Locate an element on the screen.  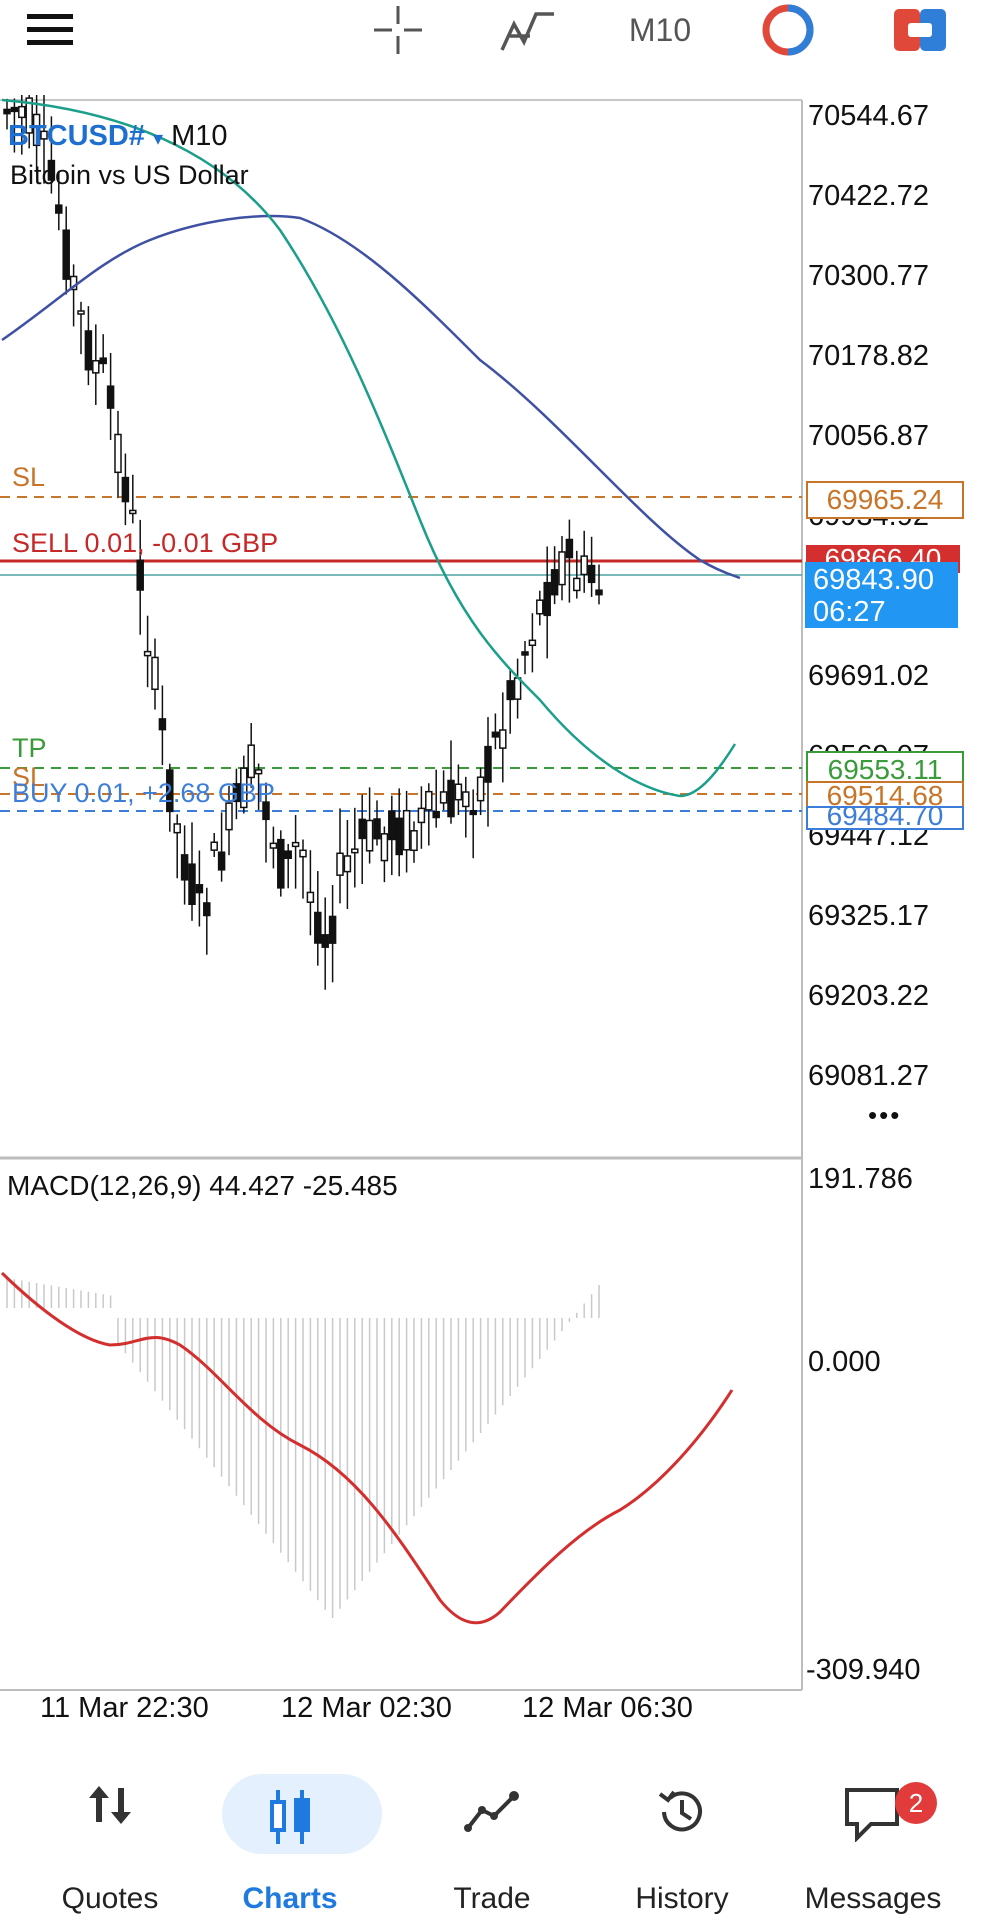
macd-axis-zero: 0.000 is located at coordinates (844, 1362).